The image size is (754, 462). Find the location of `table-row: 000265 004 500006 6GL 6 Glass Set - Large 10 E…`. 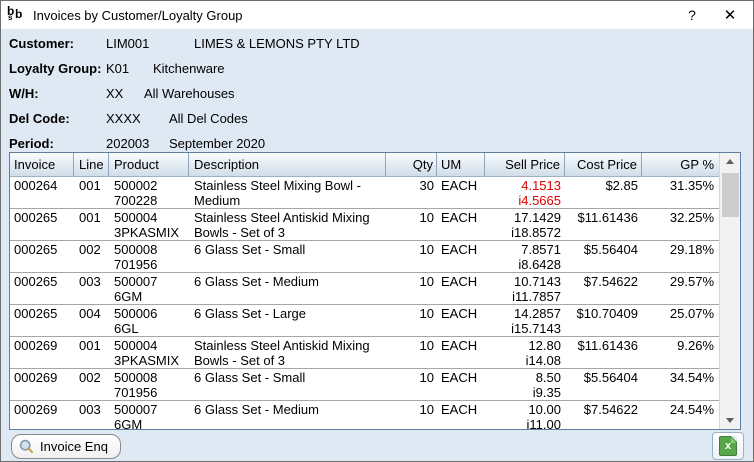

table-row: 000265 004 500006 6GL 6 Glass Set - Large 10 E… is located at coordinates (364, 321).